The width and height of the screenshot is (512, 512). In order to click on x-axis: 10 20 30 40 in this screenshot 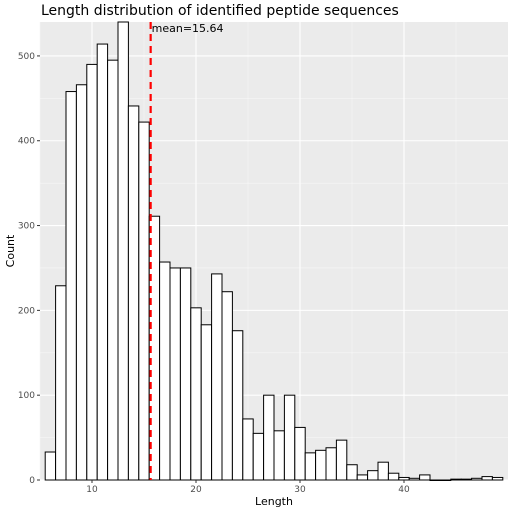, I will do `click(248, 487)`.